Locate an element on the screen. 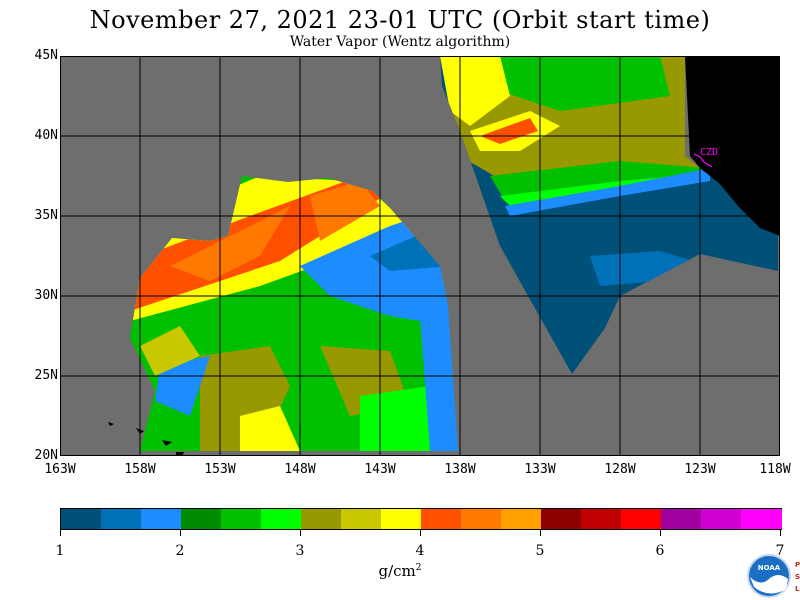 The image size is (800, 600). colorbar-label-3: 4 is located at coordinates (420, 551).